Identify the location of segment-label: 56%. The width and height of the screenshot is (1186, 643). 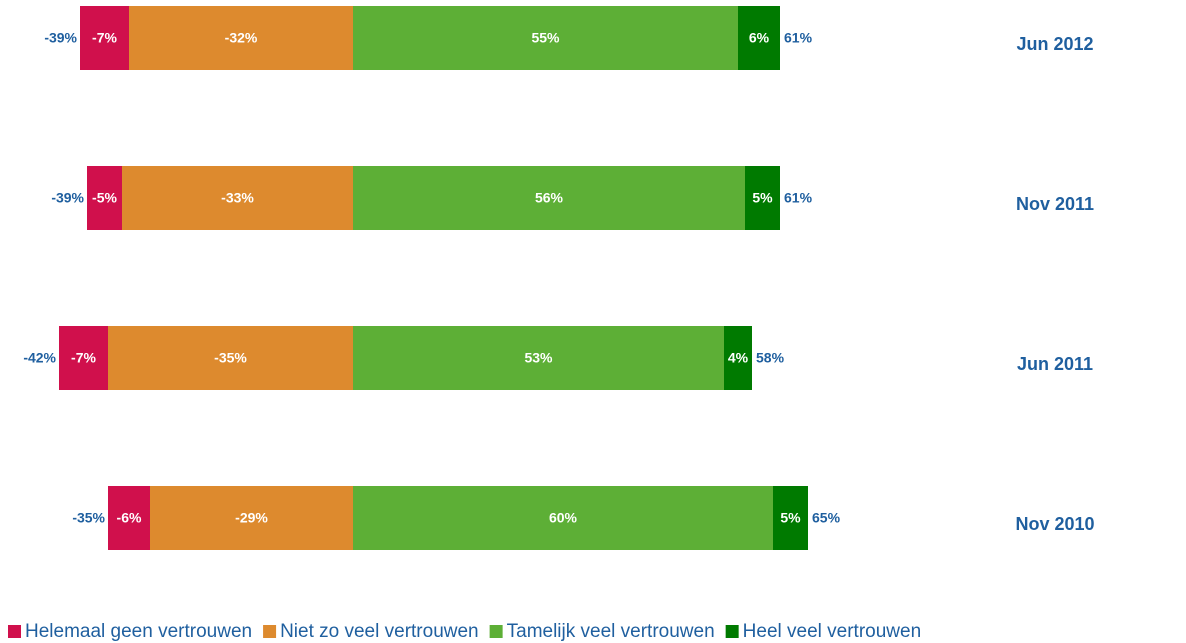
(549, 198).